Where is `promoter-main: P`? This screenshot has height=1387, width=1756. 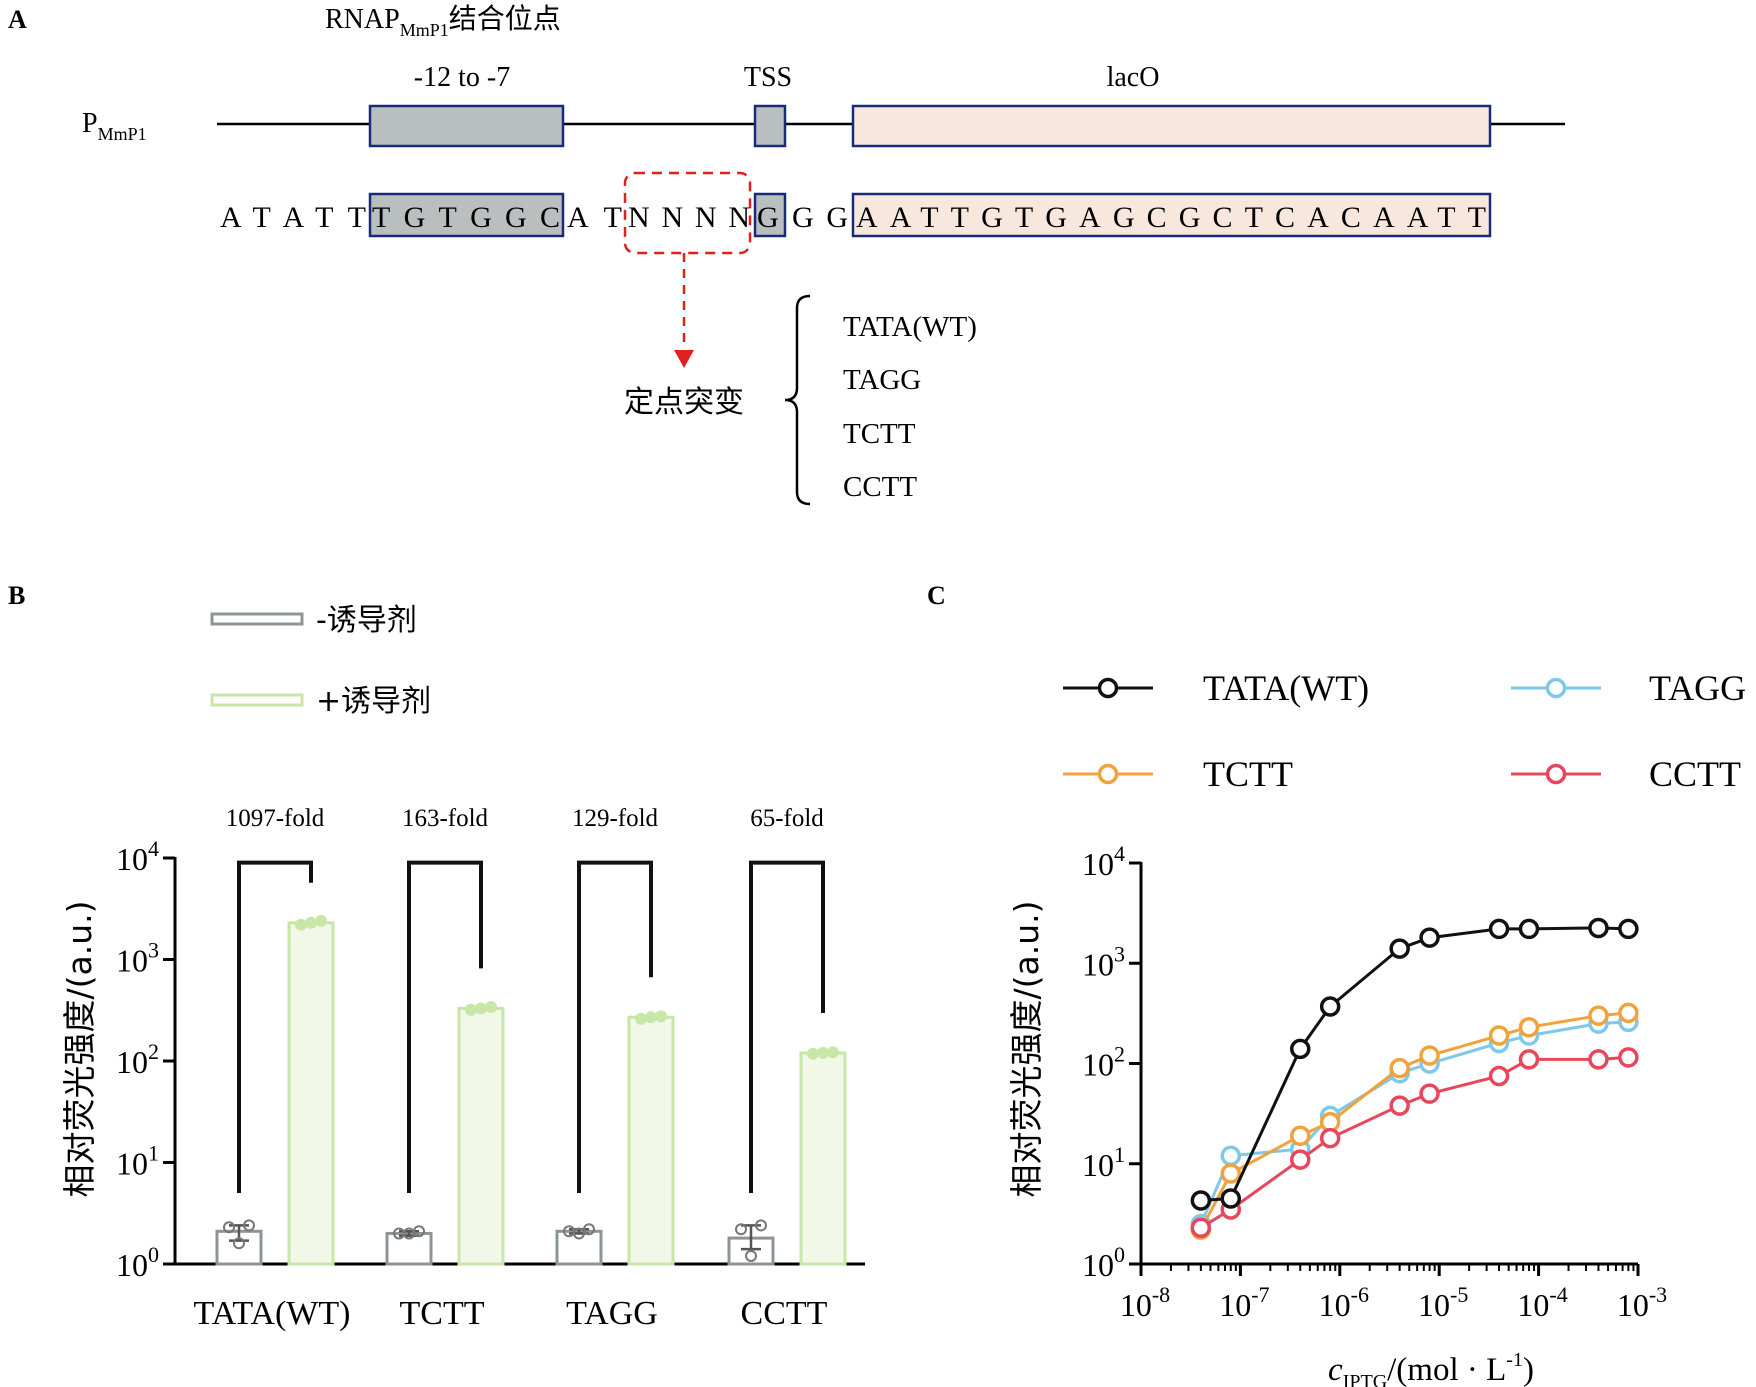
promoter-main: P is located at coordinates (90, 123).